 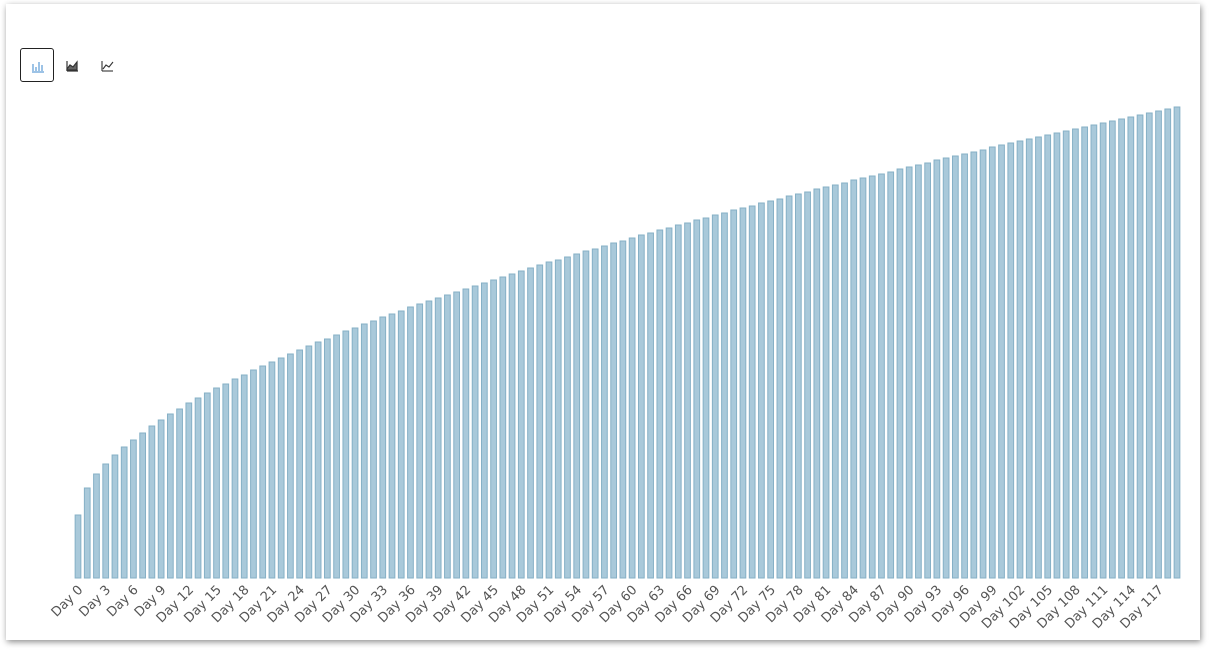 I want to click on line-icon, so click(x=107, y=66).